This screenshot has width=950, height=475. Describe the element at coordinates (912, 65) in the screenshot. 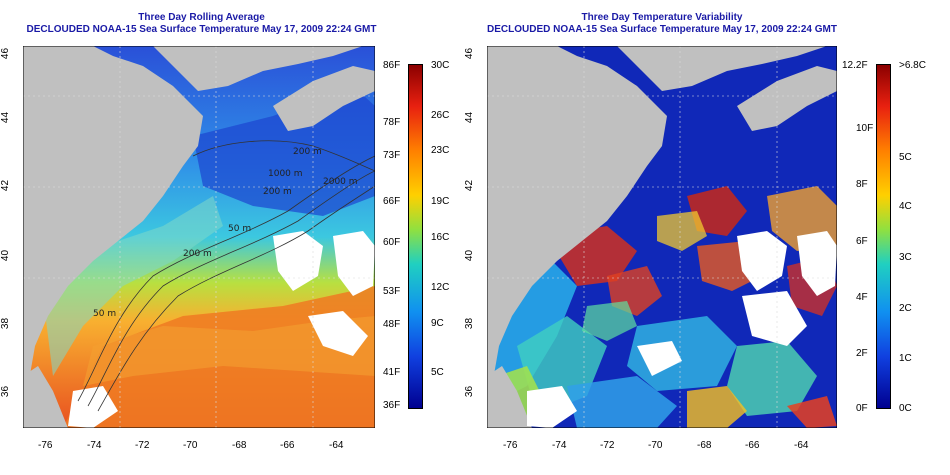

I see `colorbar-c-label: >6.8C` at that location.